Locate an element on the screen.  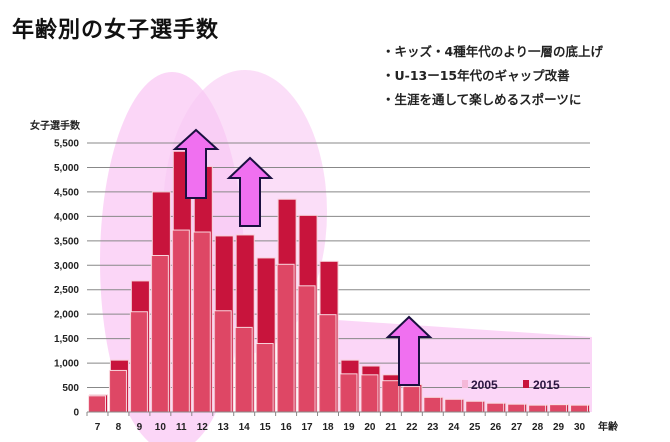
x-tick-label: 25 is located at coordinates (475, 427).